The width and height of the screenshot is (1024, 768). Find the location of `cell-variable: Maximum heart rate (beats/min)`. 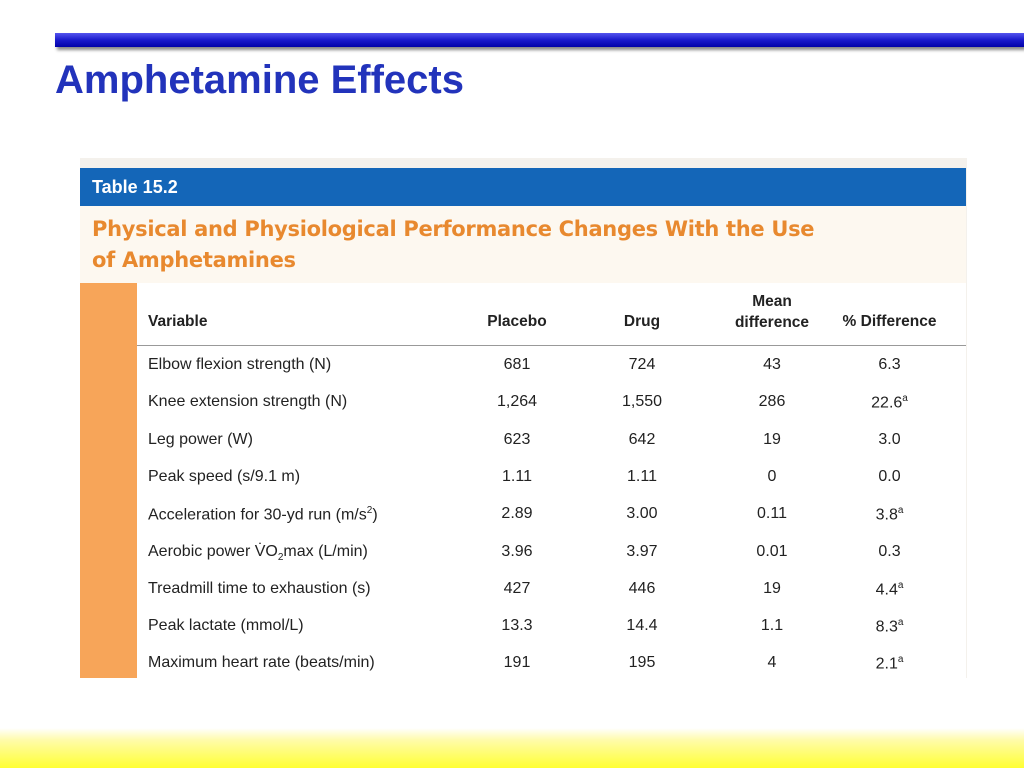

cell-variable: Maximum heart rate (beats/min) is located at coordinates (261, 663).